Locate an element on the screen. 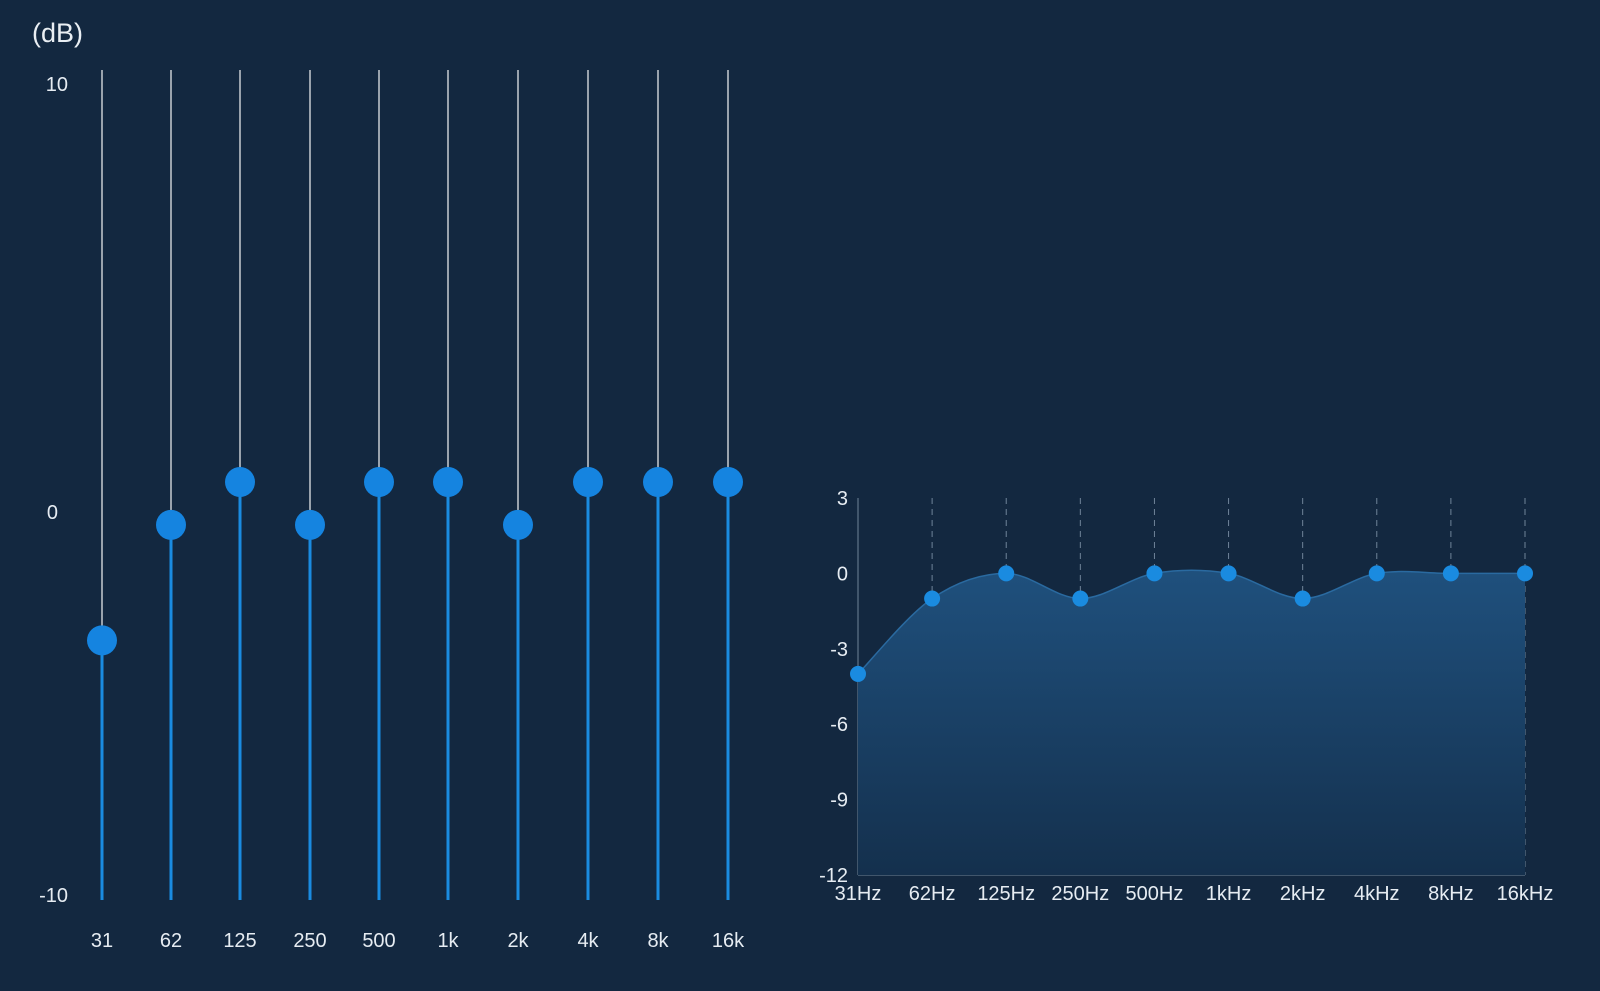 This screenshot has width=1600, height=991. eq-slider-500: 500 is located at coordinates (379, 511).